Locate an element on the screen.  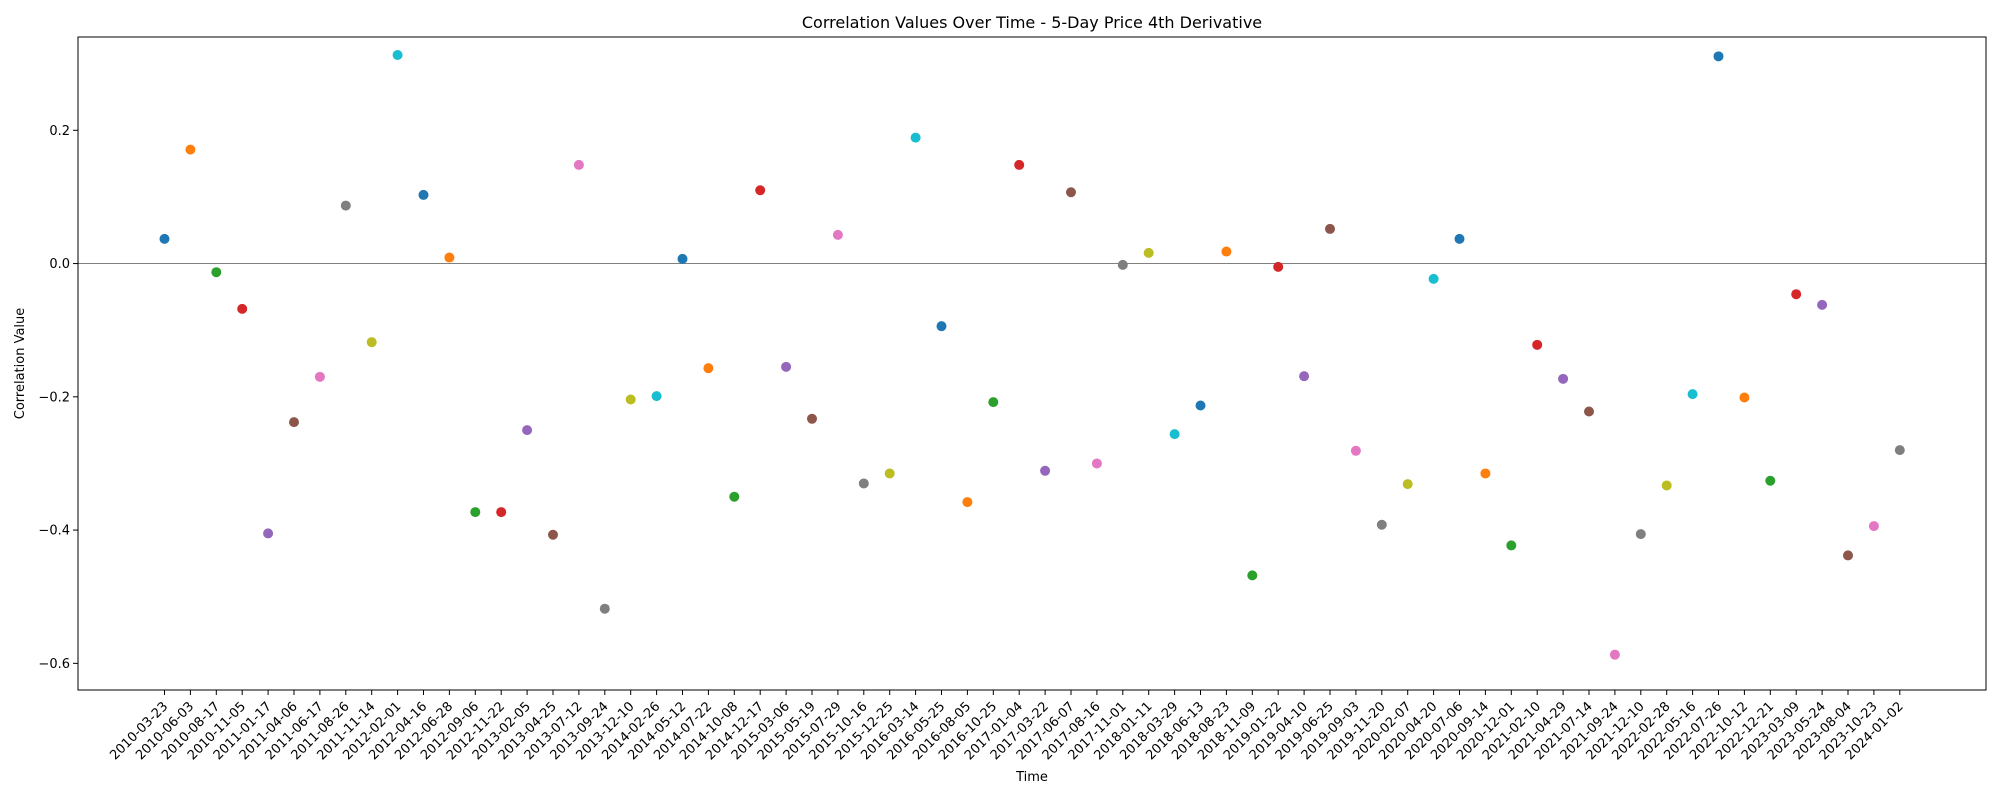
y-axis-label: Correlation Value is located at coordinates (20, 364).